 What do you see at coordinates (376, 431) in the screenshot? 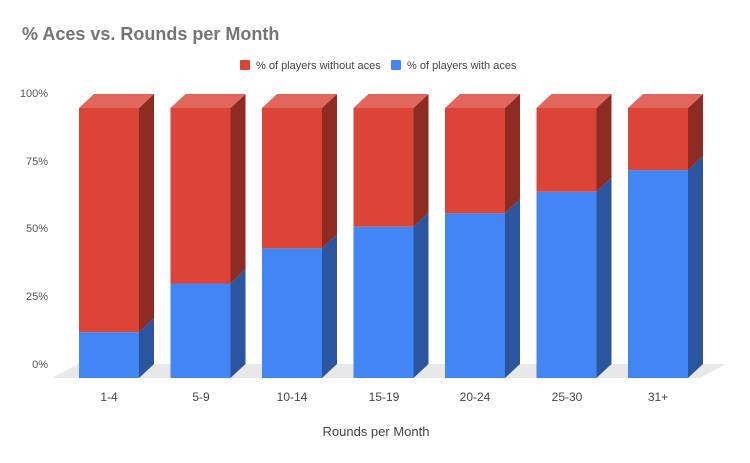
I see `x-axis-title: Rounds per Month` at bounding box center [376, 431].